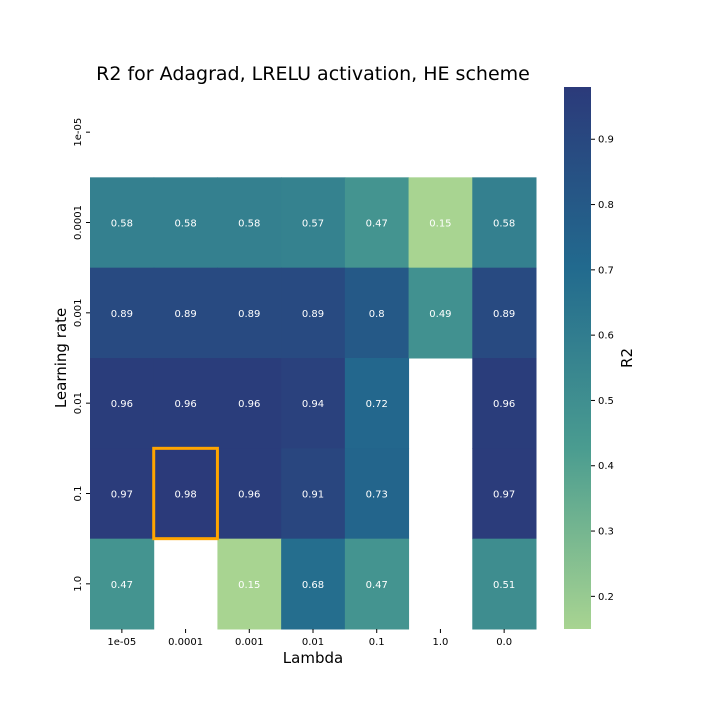  Describe the element at coordinates (78, 494) in the screenshot. I see `y-tick-label: 0.1` at that location.